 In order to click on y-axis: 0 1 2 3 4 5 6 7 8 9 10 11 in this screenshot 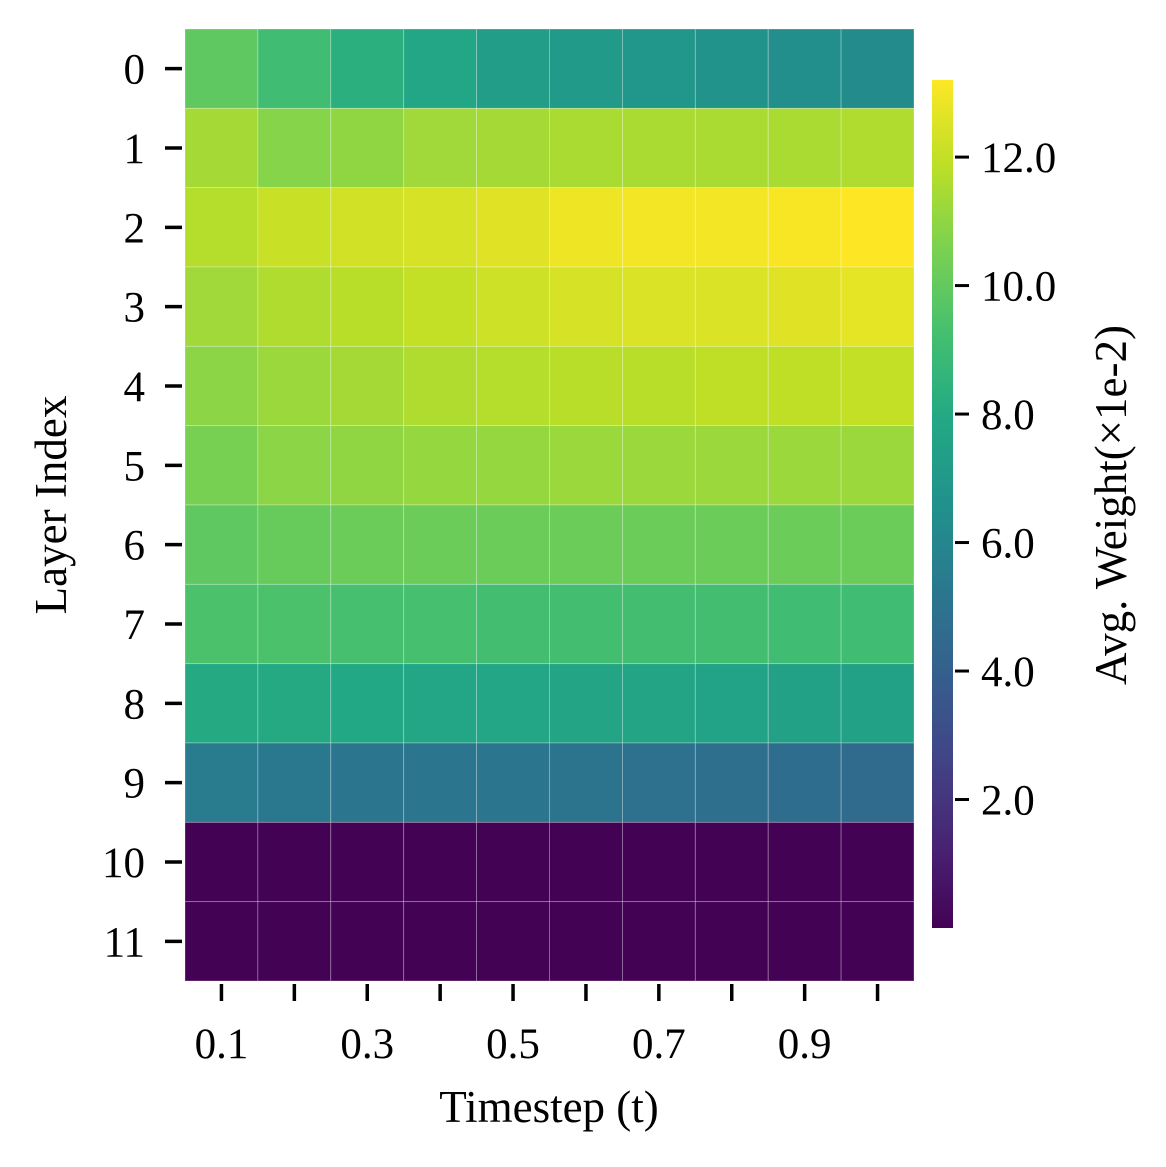, I will do `click(142, 506)`.